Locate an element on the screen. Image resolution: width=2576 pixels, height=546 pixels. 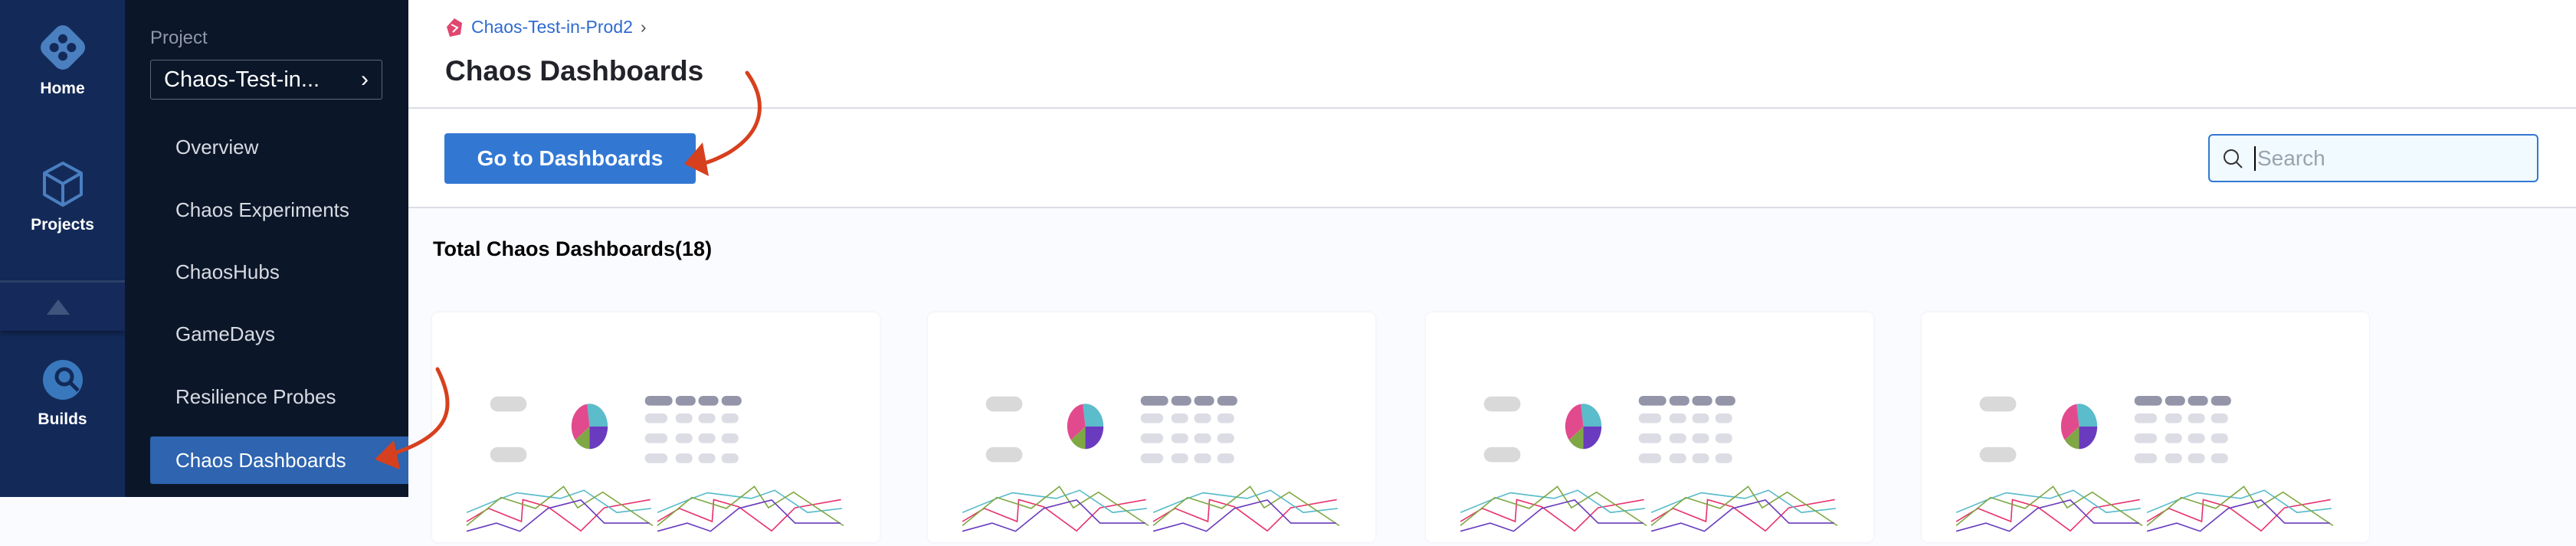
sidebar-item-chaos-dashboards: Chaos Dashboards is located at coordinates (279, 460).